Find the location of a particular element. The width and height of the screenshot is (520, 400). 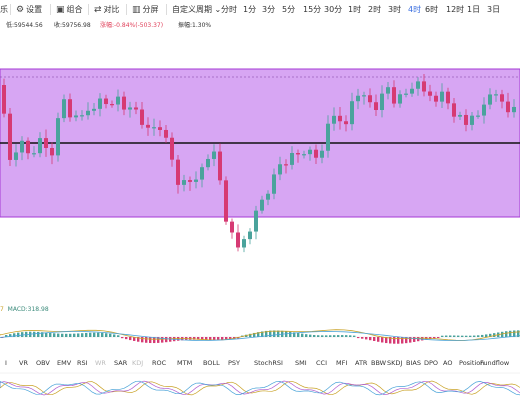

indicator-tab-mtm: MTM is located at coordinates (185, 363).